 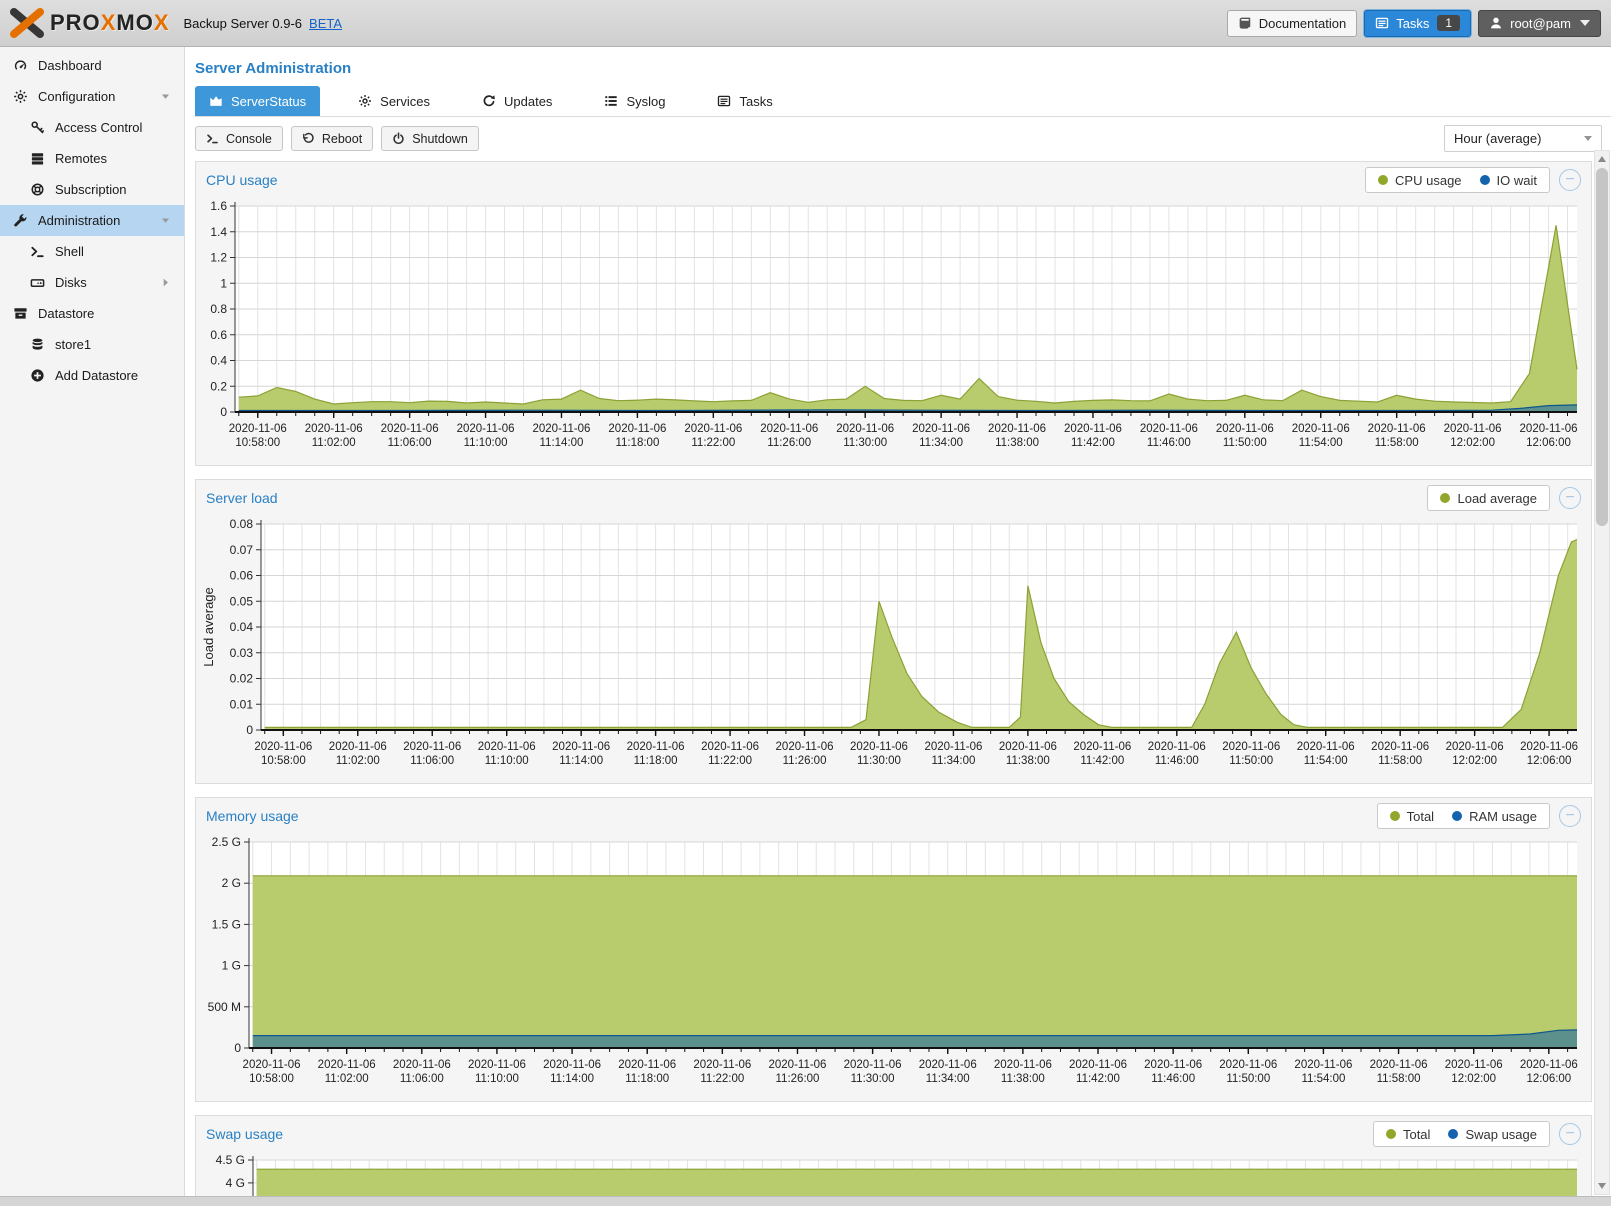 I want to click on book-icon, so click(x=1245, y=23).